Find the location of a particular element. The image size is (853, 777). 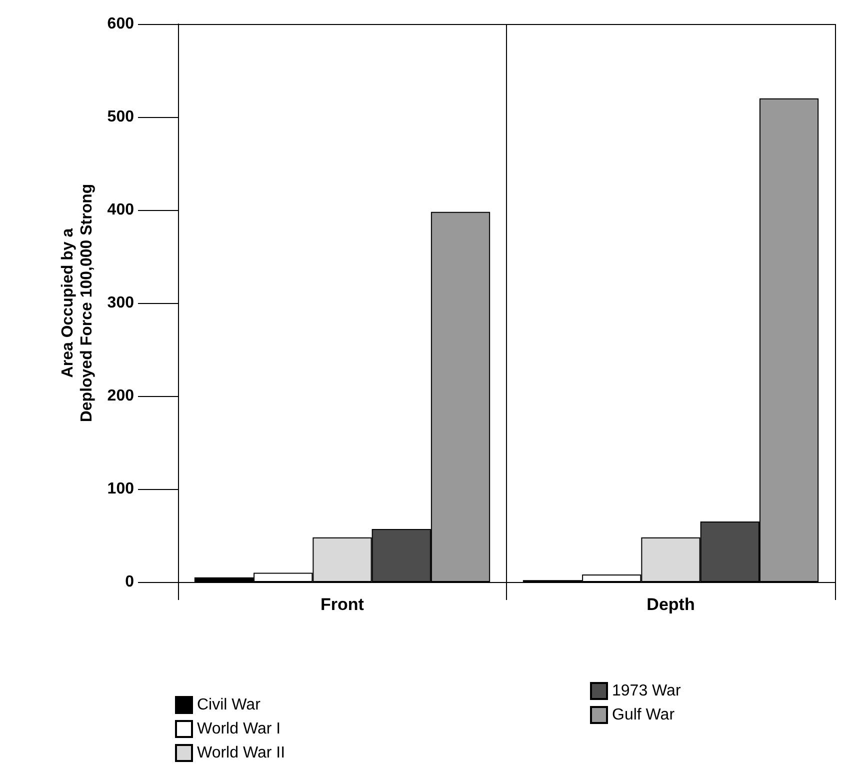

legend-label: World War II is located at coordinates (241, 753).